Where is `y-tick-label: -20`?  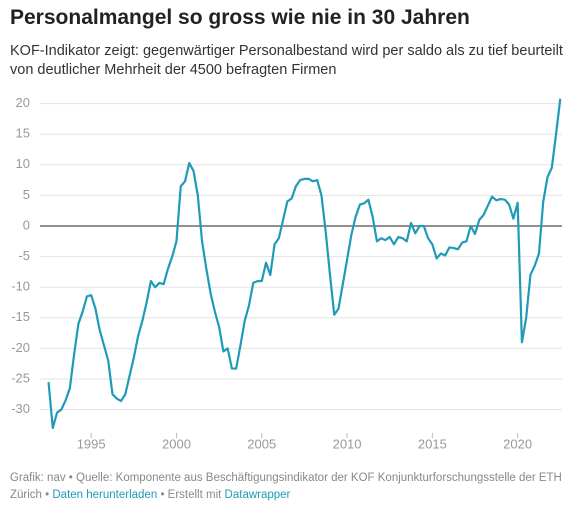 y-tick-label: -20 is located at coordinates (20, 347).